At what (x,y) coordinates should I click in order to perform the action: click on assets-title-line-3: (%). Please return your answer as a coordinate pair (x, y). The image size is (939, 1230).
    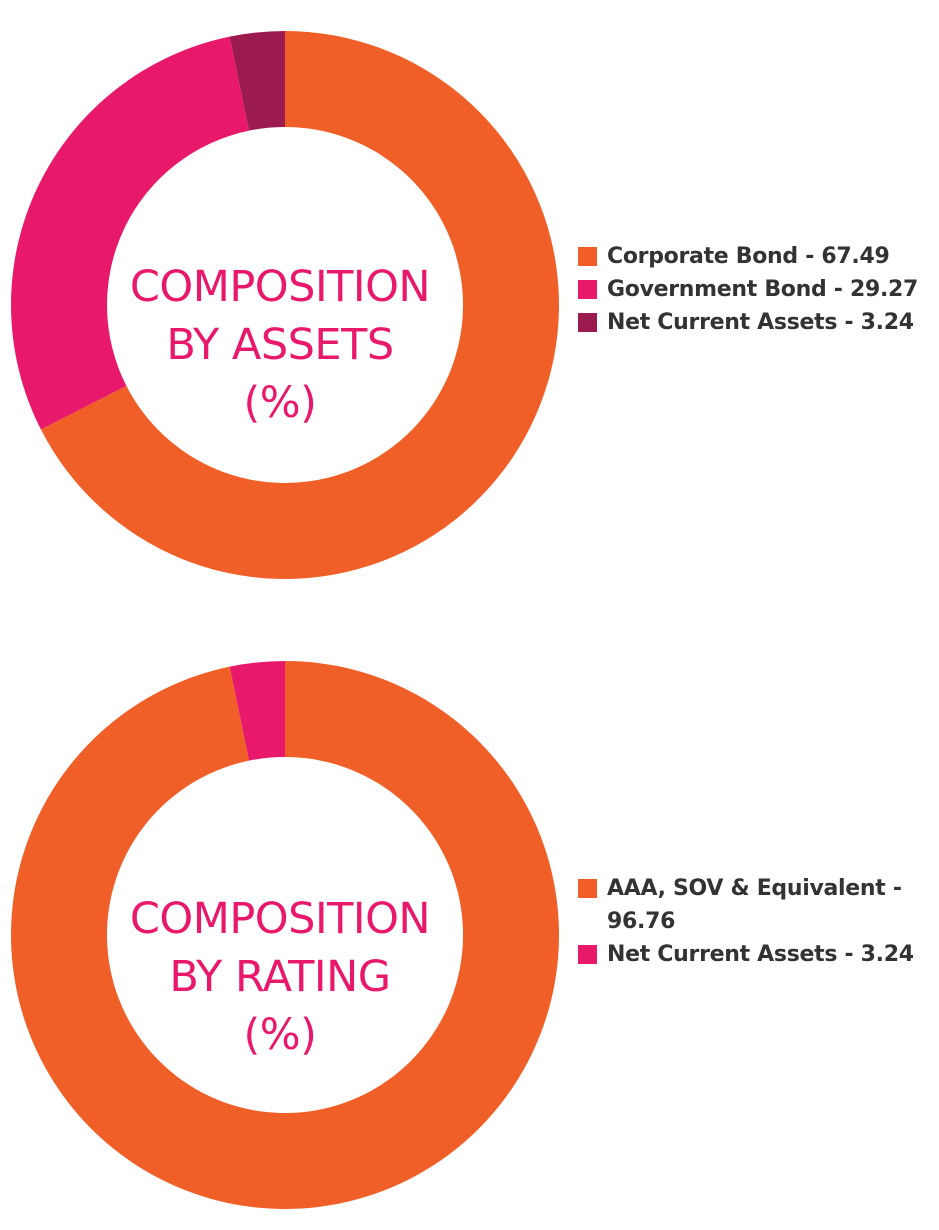
    Looking at the image, I should click on (280, 403).